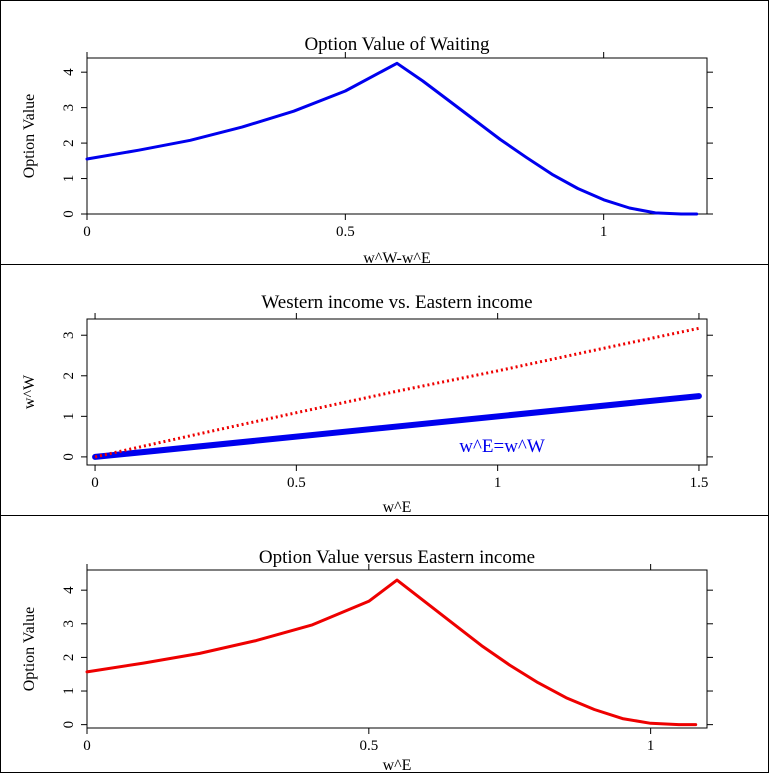 The image size is (769, 773). I want to click on x-tick-label: 1.5, so click(699, 483).